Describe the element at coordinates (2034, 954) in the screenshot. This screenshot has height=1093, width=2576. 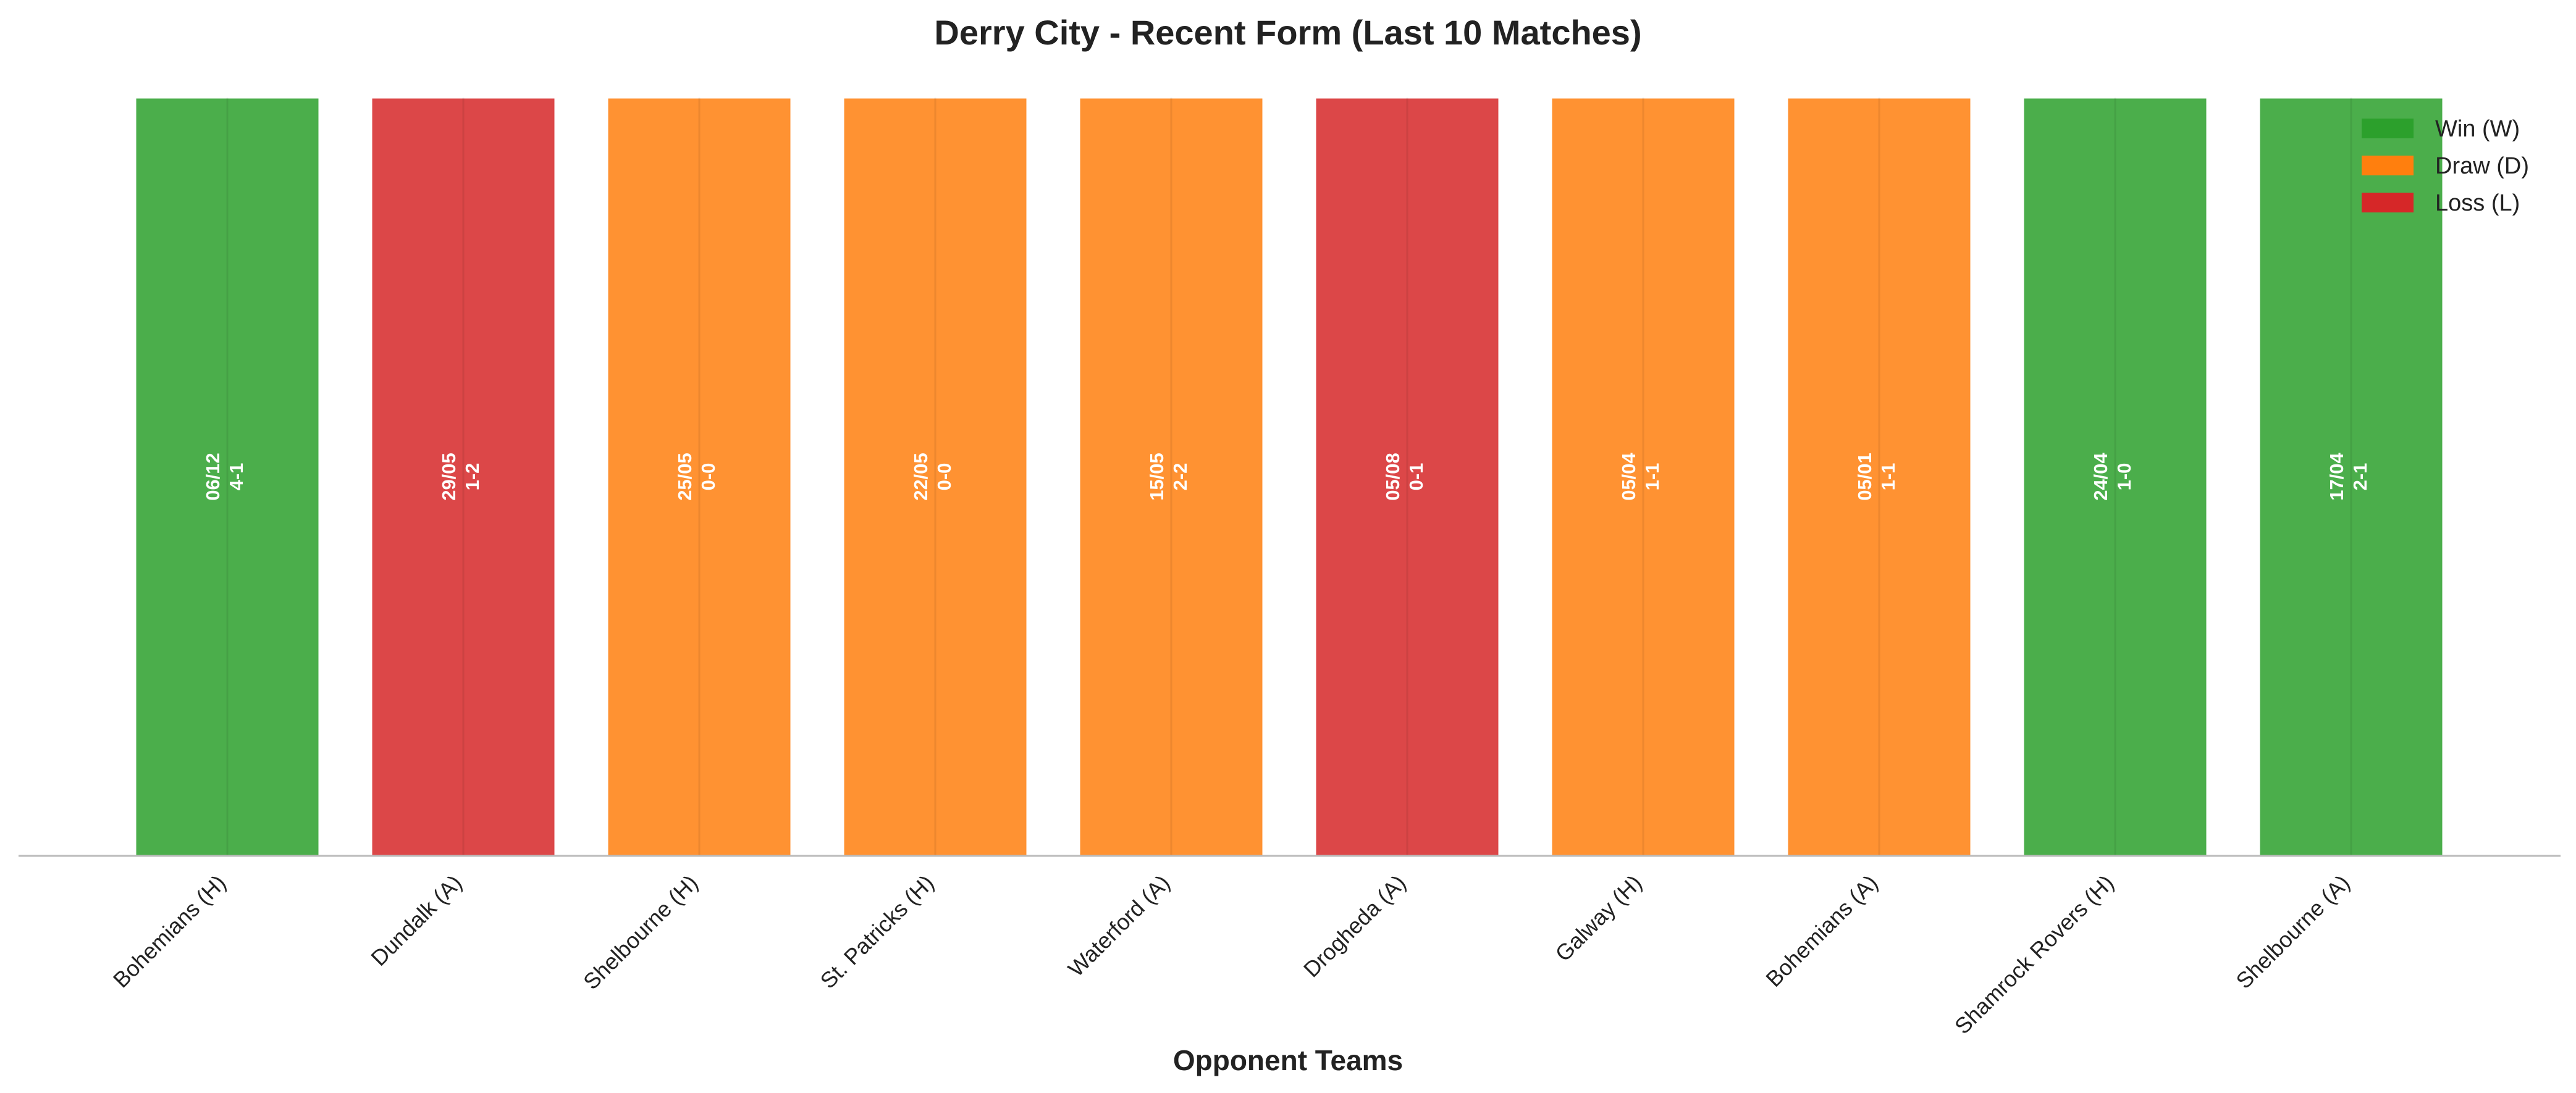
I see `x-tick-label: Shamrock Rovers (H)` at that location.